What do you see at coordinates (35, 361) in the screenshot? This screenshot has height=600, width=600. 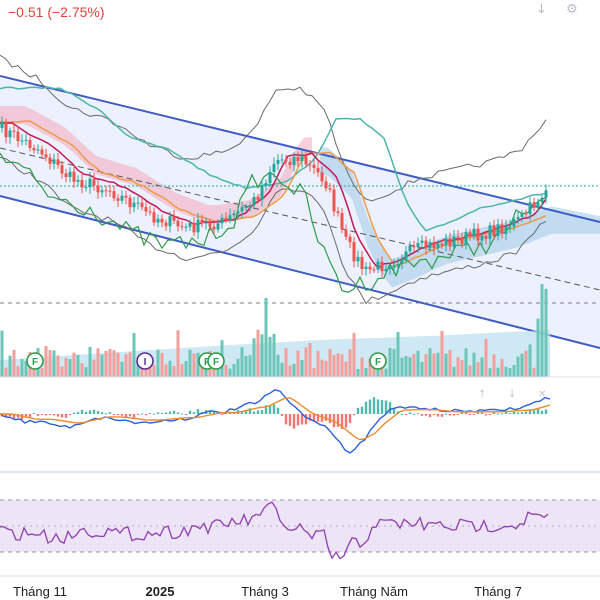 I see `event-circle` at bounding box center [35, 361].